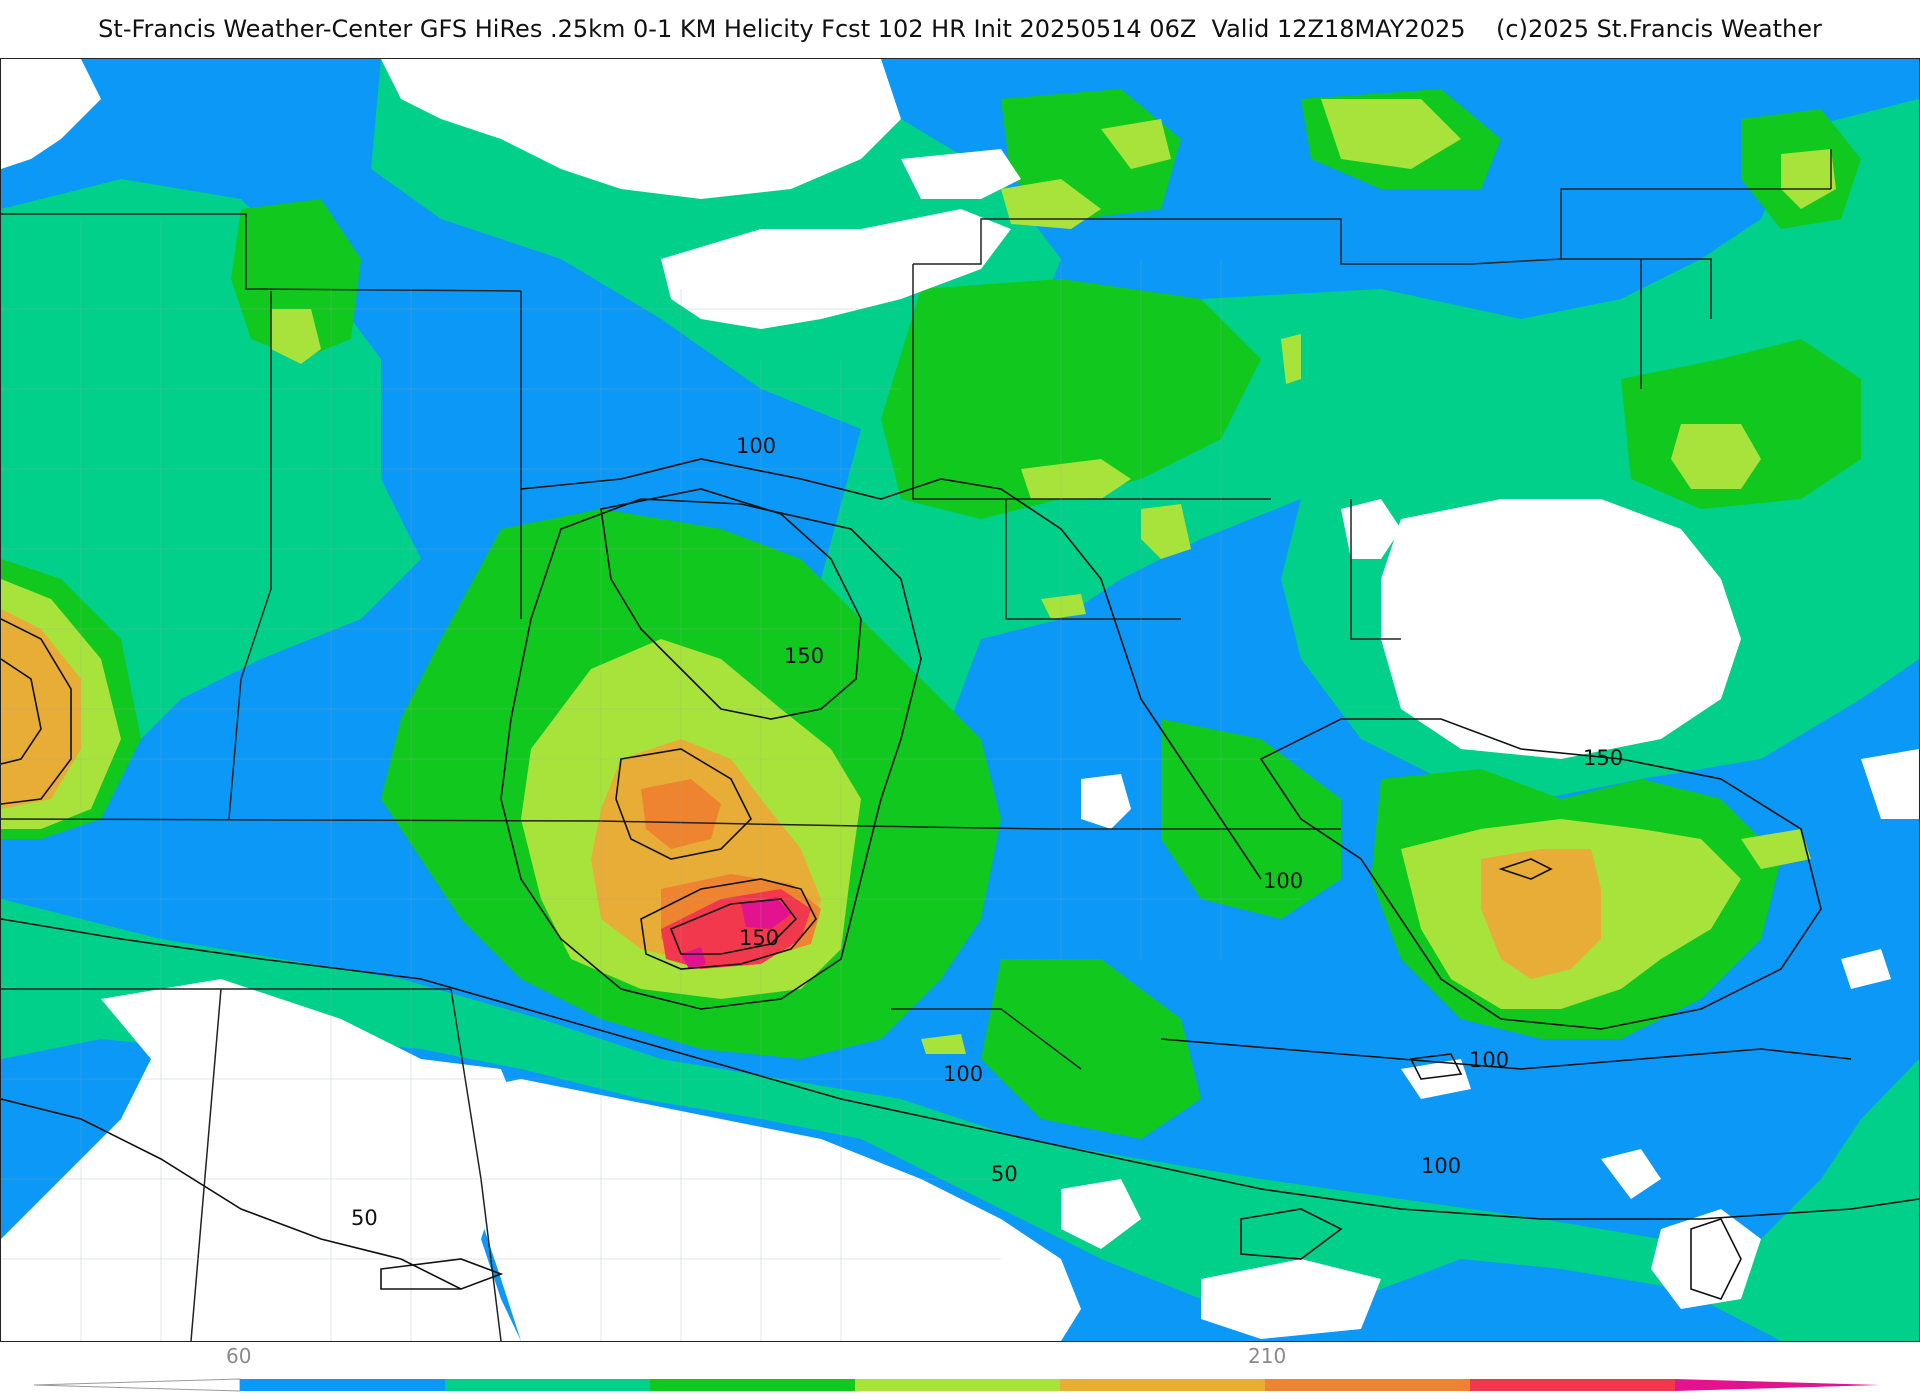 The image size is (1920, 1400). What do you see at coordinates (342, 1385) in the screenshot?
I see `colorbar-swatch-blue` at bounding box center [342, 1385].